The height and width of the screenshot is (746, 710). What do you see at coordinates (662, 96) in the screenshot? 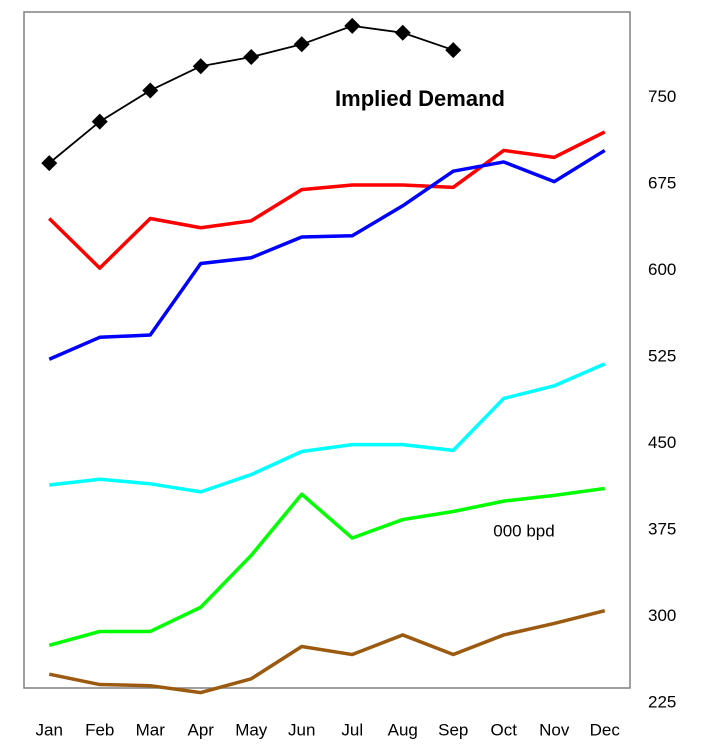
I see `y-tick-label: 750` at bounding box center [662, 96].